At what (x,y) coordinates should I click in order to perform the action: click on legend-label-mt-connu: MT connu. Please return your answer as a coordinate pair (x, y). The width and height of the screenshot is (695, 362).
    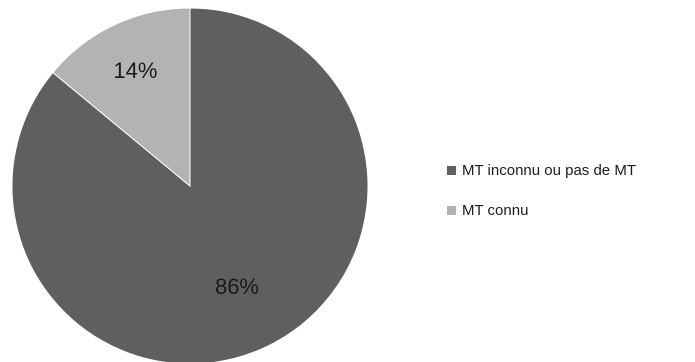
    Looking at the image, I should click on (495, 210).